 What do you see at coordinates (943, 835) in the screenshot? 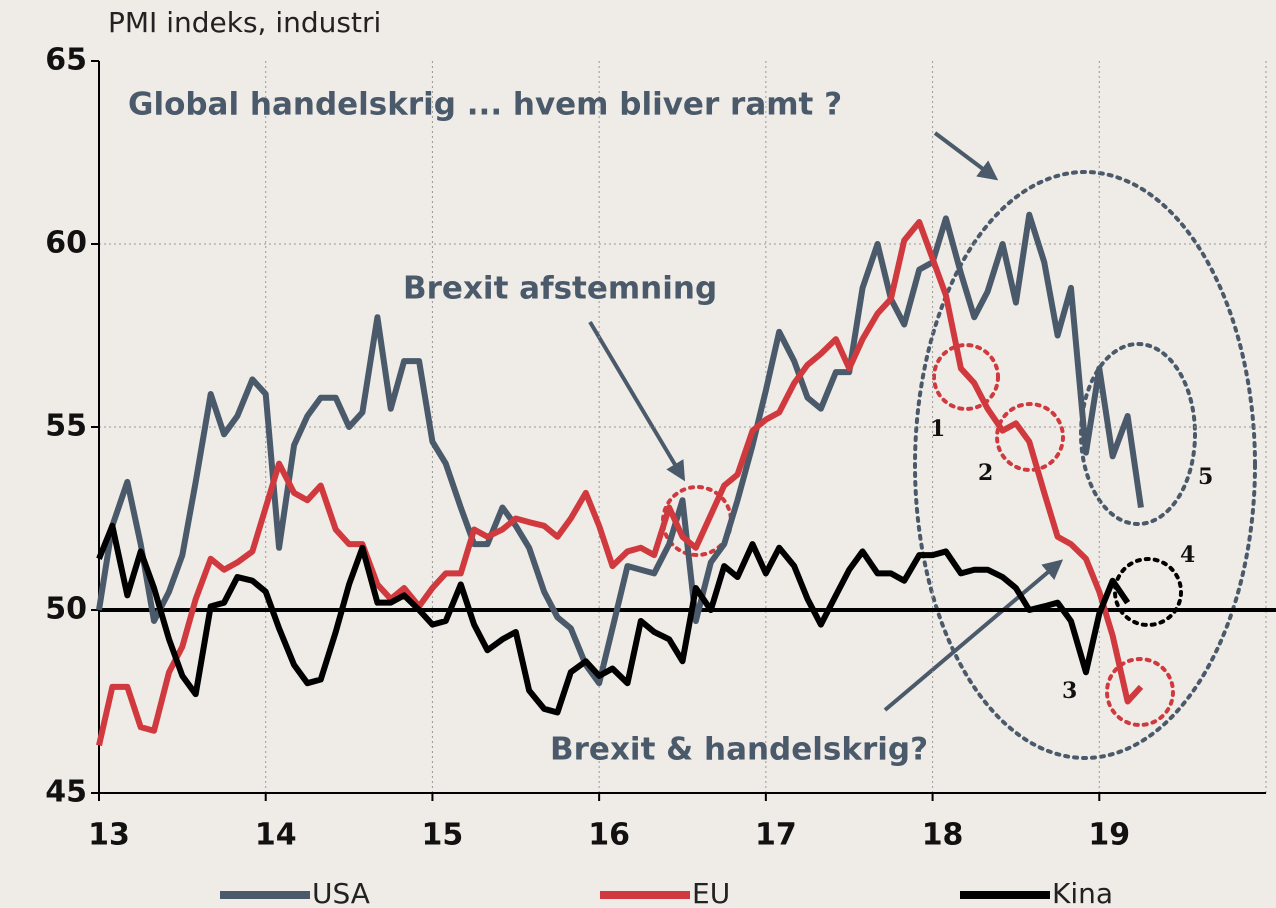
I see `x-tick-label: 18` at bounding box center [943, 835].